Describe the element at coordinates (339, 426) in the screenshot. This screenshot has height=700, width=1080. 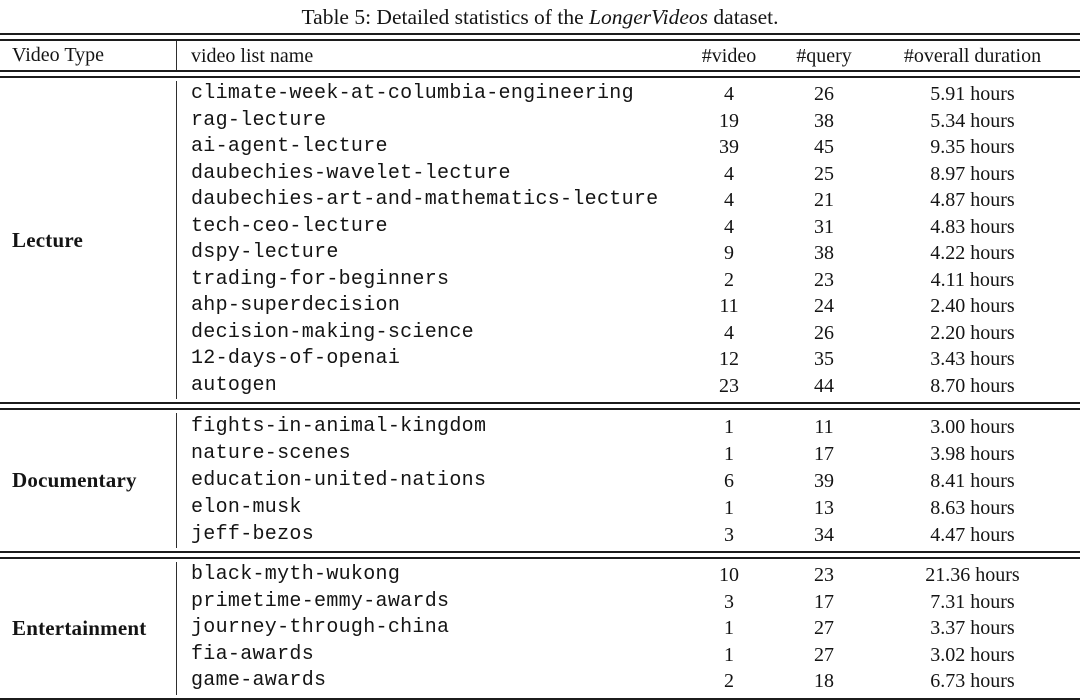
I see `video-list-name-cell: fights-in-animal-kingdom` at that location.